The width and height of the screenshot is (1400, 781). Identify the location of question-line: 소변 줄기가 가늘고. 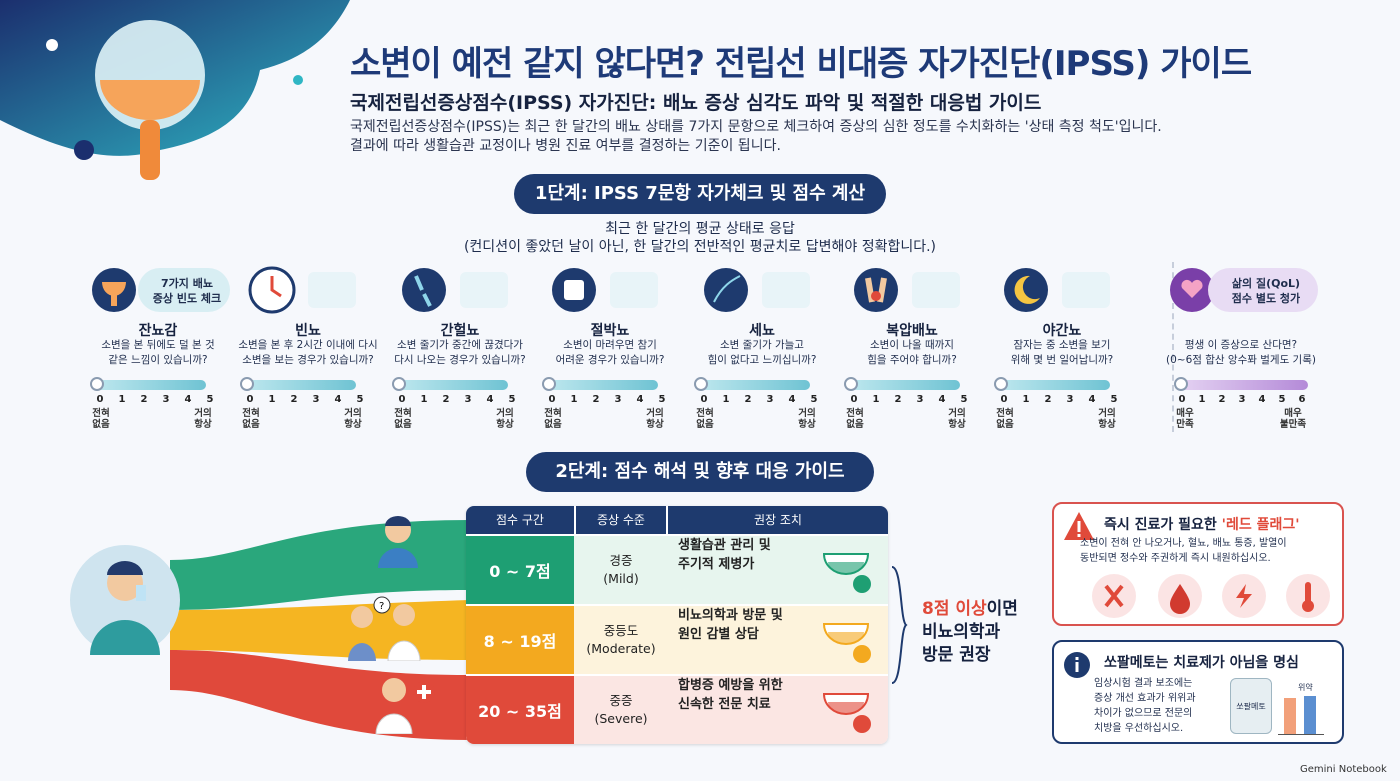
(762, 345).